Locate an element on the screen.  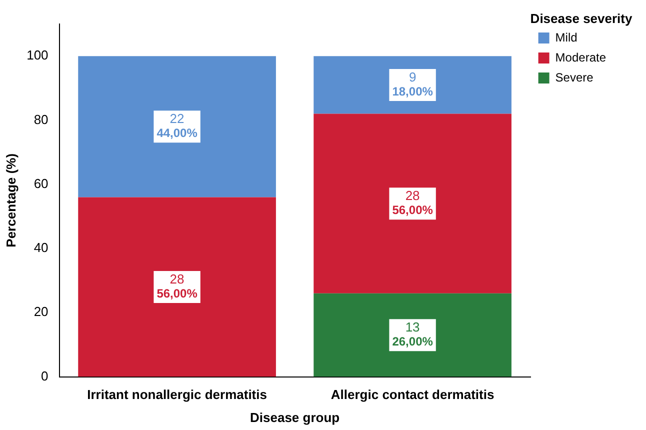
data-label: 22 44,00% is located at coordinates (177, 125).